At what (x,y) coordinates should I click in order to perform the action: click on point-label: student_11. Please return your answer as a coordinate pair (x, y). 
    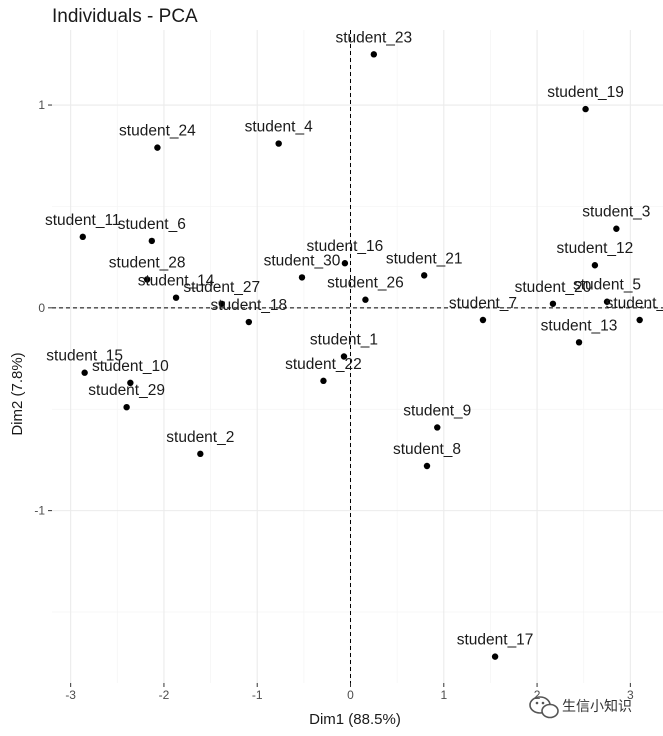
    Looking at the image, I should click on (83, 220).